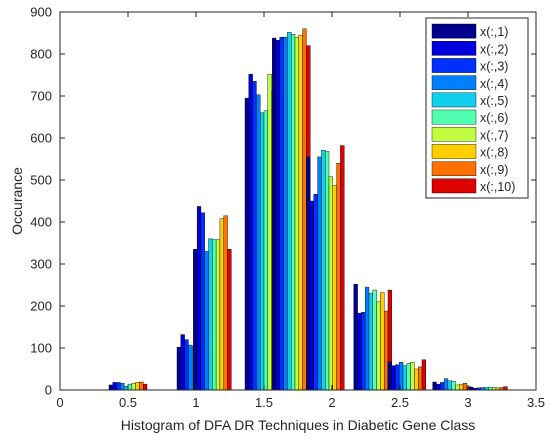 This screenshot has height=440, width=550. Describe the element at coordinates (41, 180) in the screenshot. I see `y-tick-label: 500` at that location.